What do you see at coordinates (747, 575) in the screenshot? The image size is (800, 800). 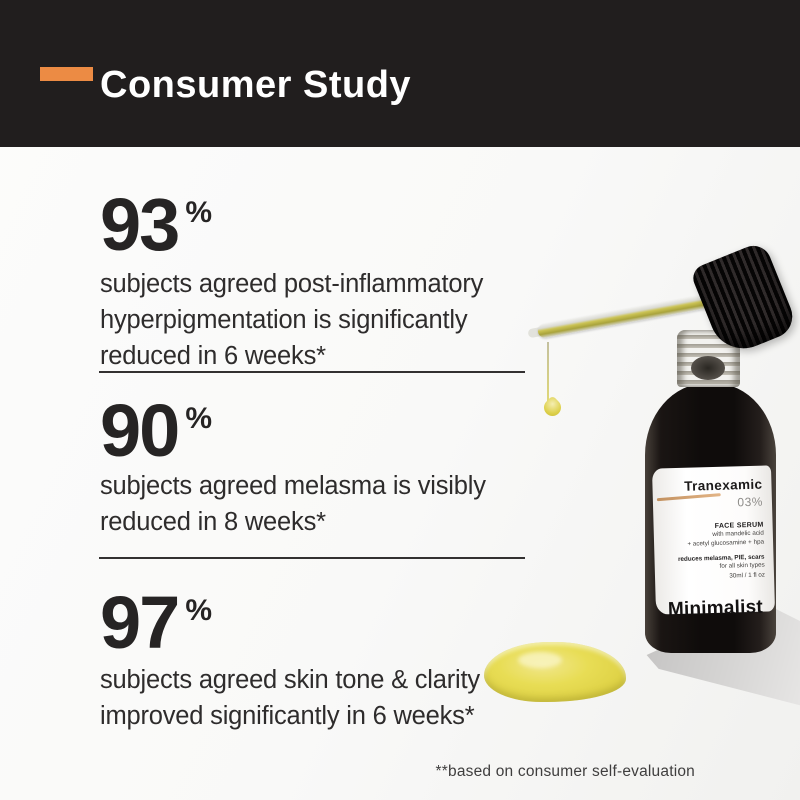 I see `label-volume: 30ml / 1 fl oz` at bounding box center [747, 575].